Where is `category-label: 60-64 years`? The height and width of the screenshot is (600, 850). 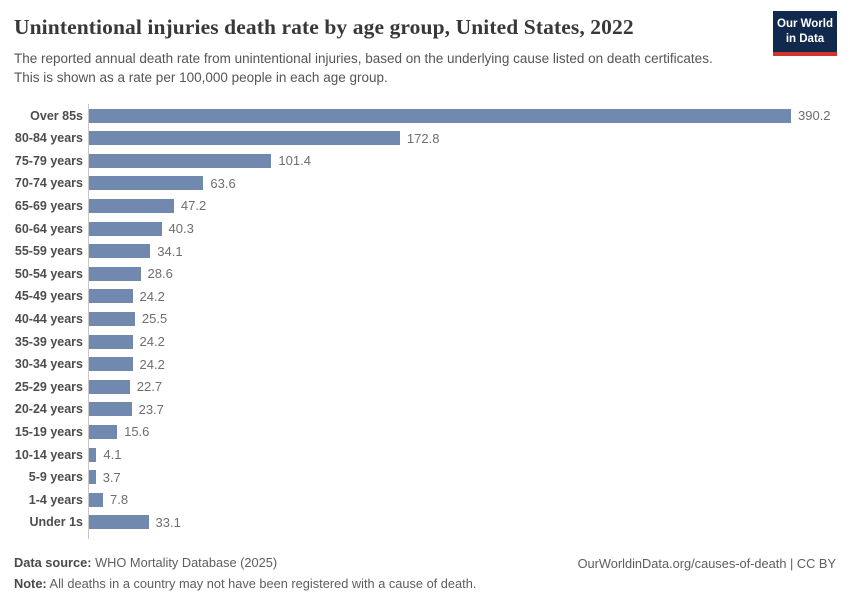 category-label: 60-64 years is located at coordinates (48, 228).